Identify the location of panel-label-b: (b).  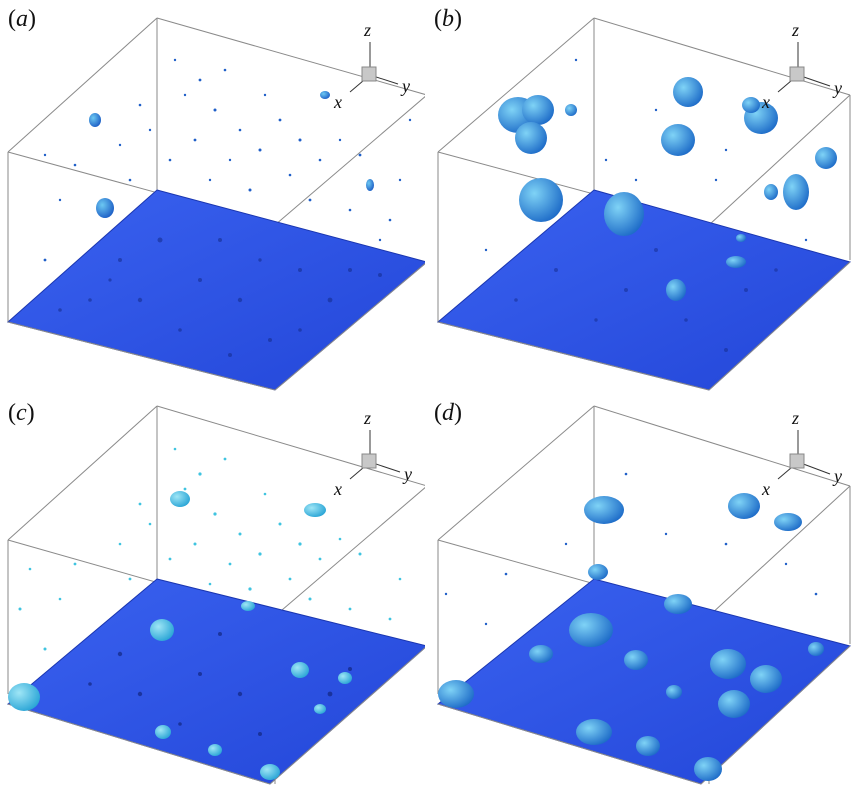
(448, 19).